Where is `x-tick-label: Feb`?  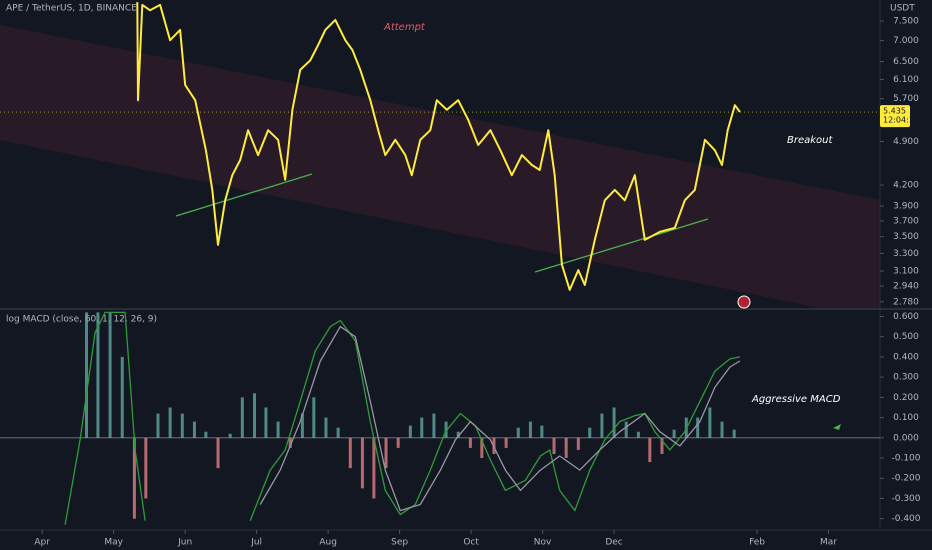
x-tick-label: Feb is located at coordinates (757, 543).